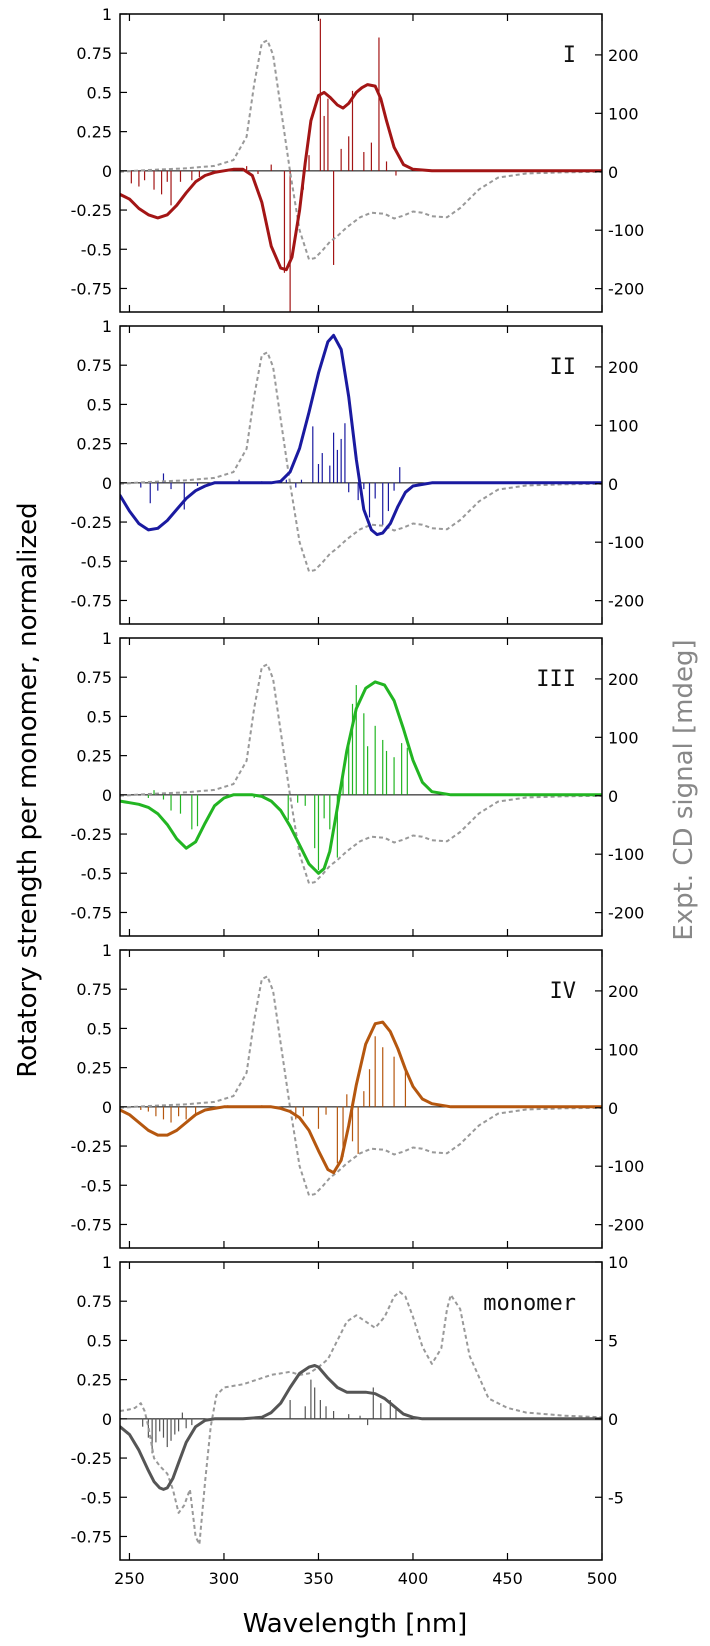  Describe the element at coordinates (556, 679) in the screenshot. I see `panel-label: III` at that location.